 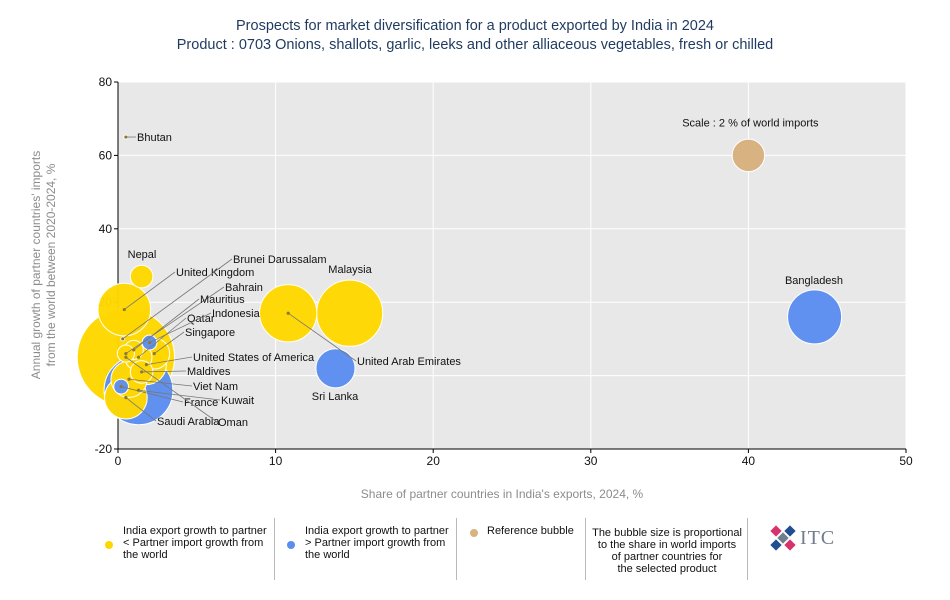 I want to click on point-marker-united-states-of-america, so click(x=146, y=364).